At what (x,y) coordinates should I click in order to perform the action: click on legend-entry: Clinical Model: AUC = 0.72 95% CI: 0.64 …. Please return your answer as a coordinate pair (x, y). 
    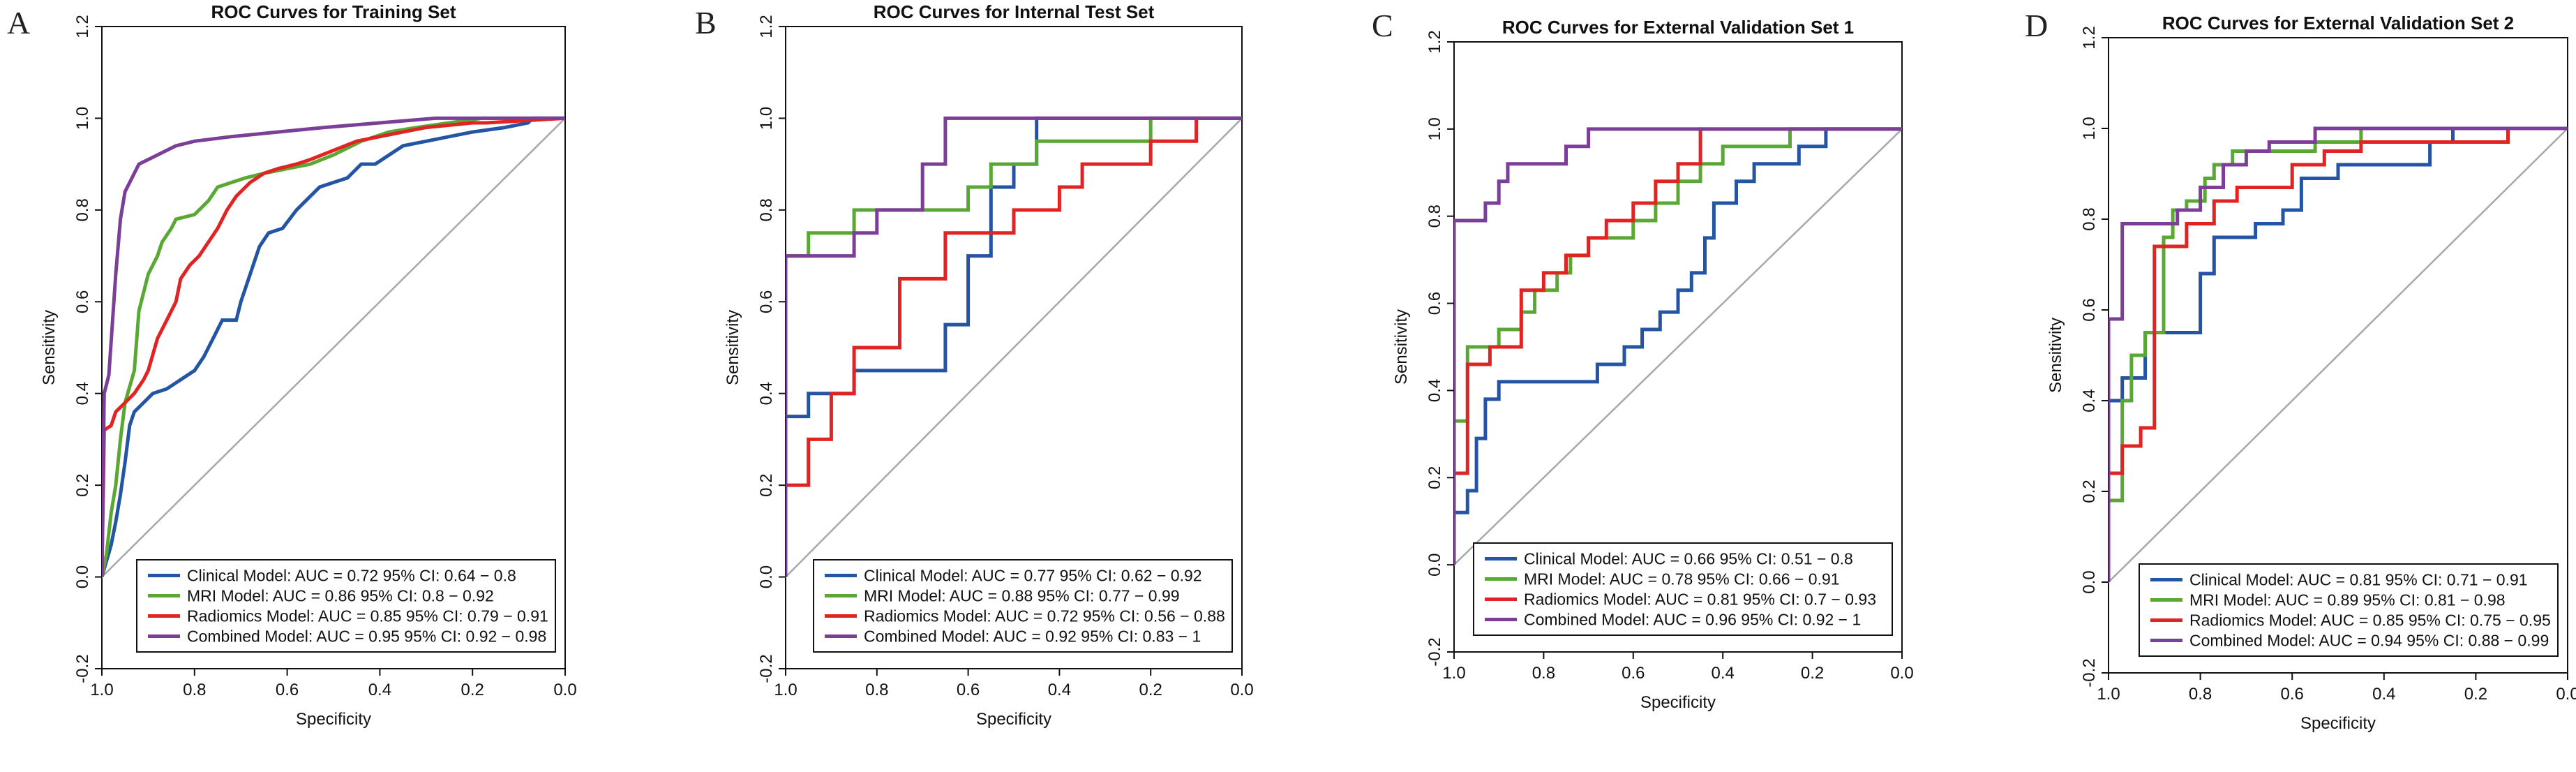
    Looking at the image, I should click on (351, 576).